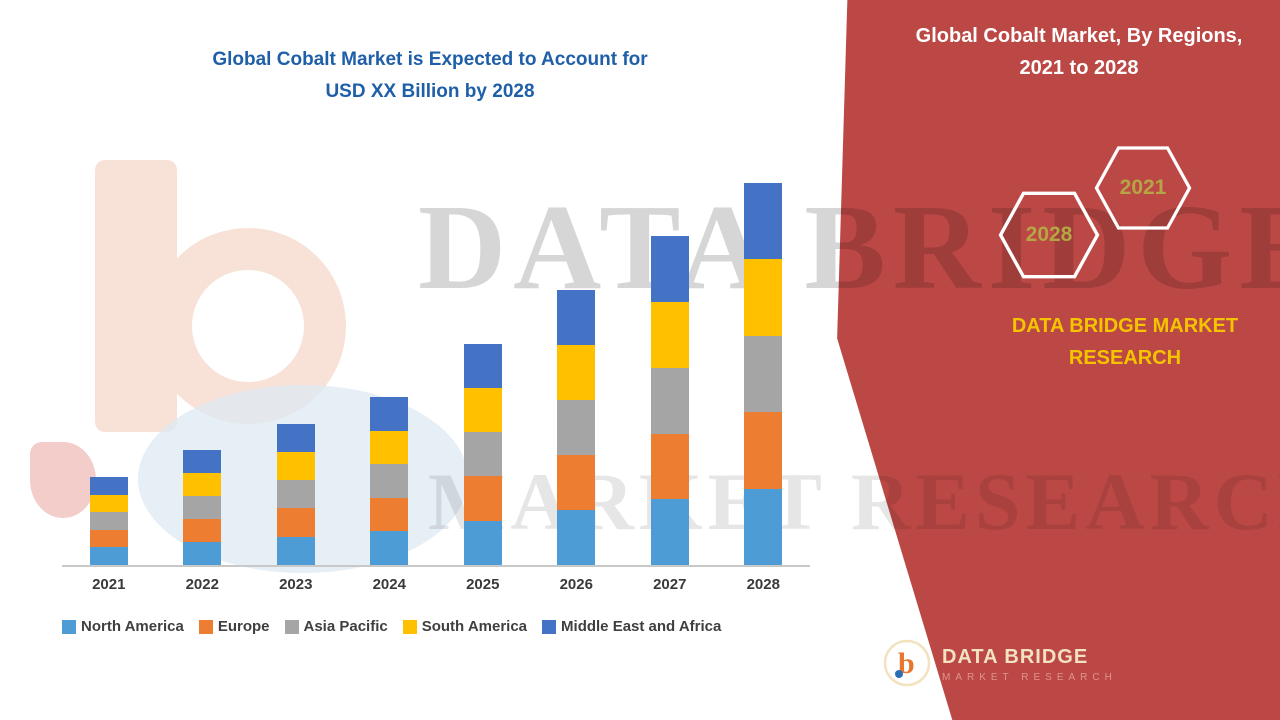 This screenshot has height=720, width=1280. I want to click on stacked-bar-2024, so click(389, 480).